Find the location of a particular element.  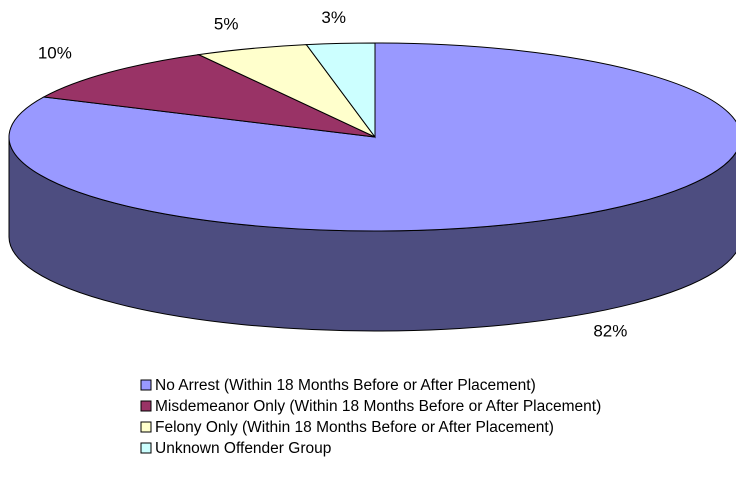

legend-label: Unknown Offender Group is located at coordinates (243, 448).